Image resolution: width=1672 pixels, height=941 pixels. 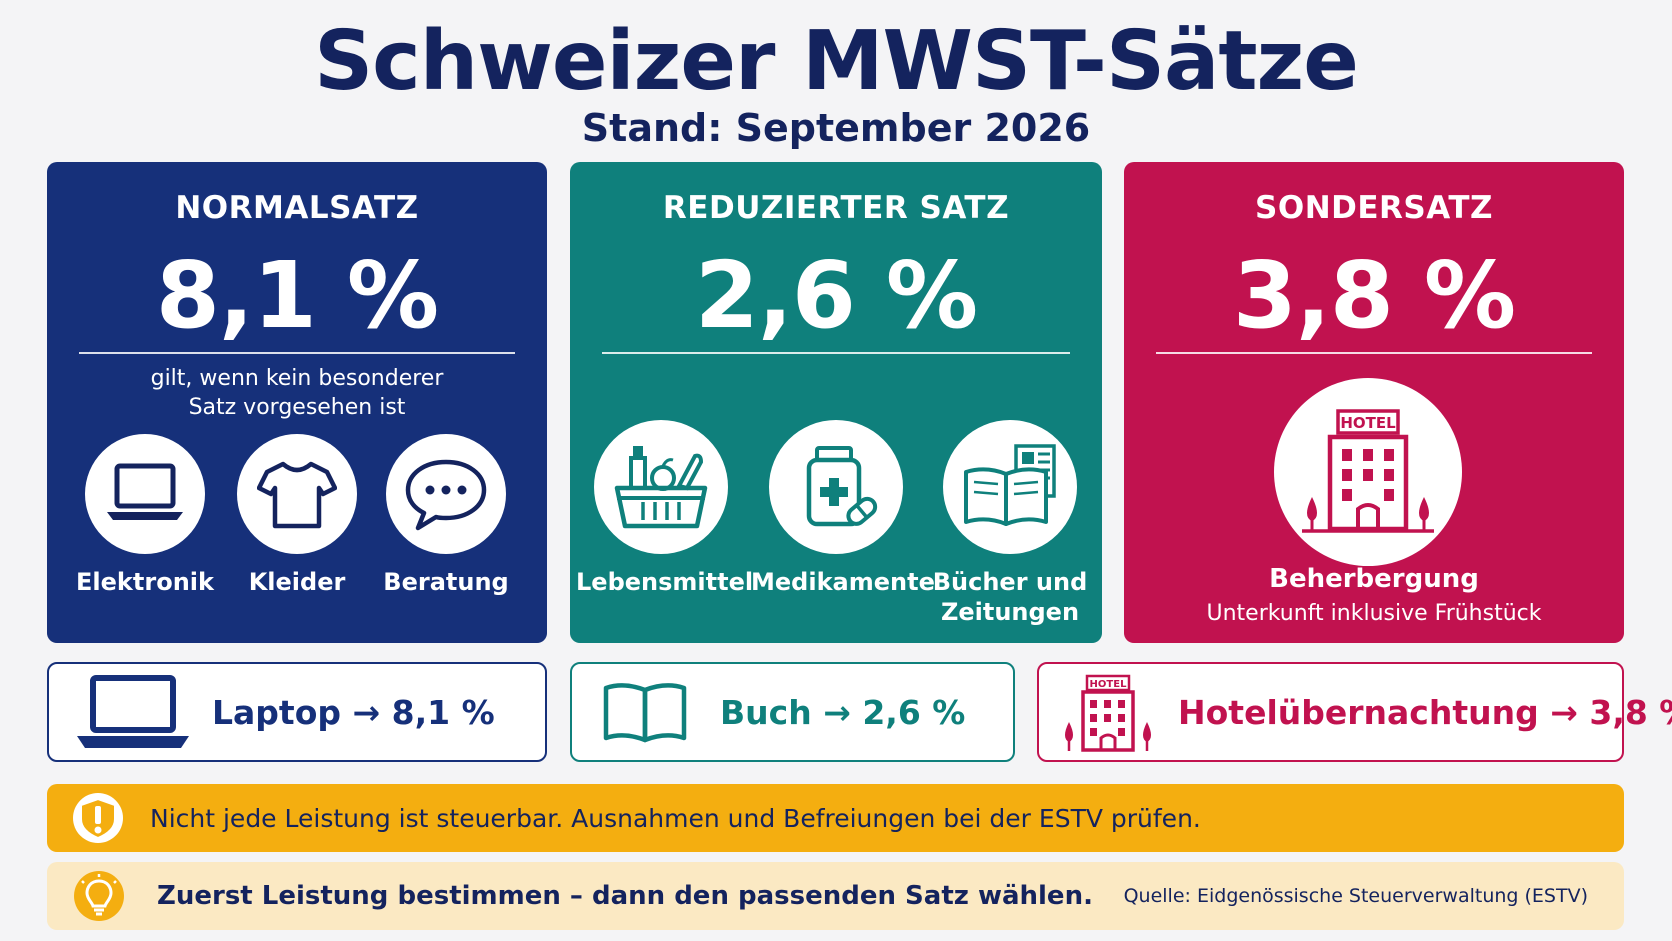 What do you see at coordinates (836, 295) in the screenshot?
I see `card-rate: 2,6 %` at bounding box center [836, 295].